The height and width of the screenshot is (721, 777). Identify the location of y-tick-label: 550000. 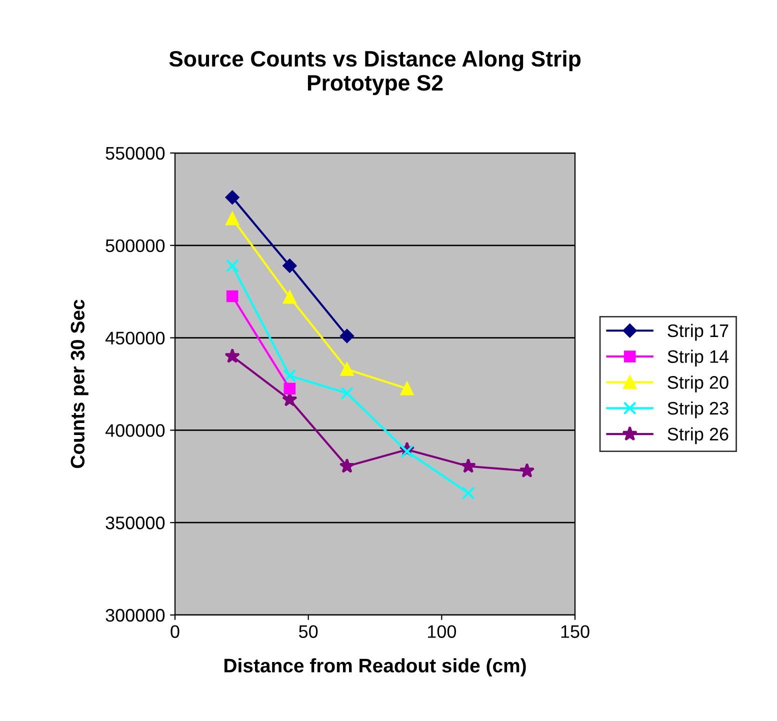
(135, 153).